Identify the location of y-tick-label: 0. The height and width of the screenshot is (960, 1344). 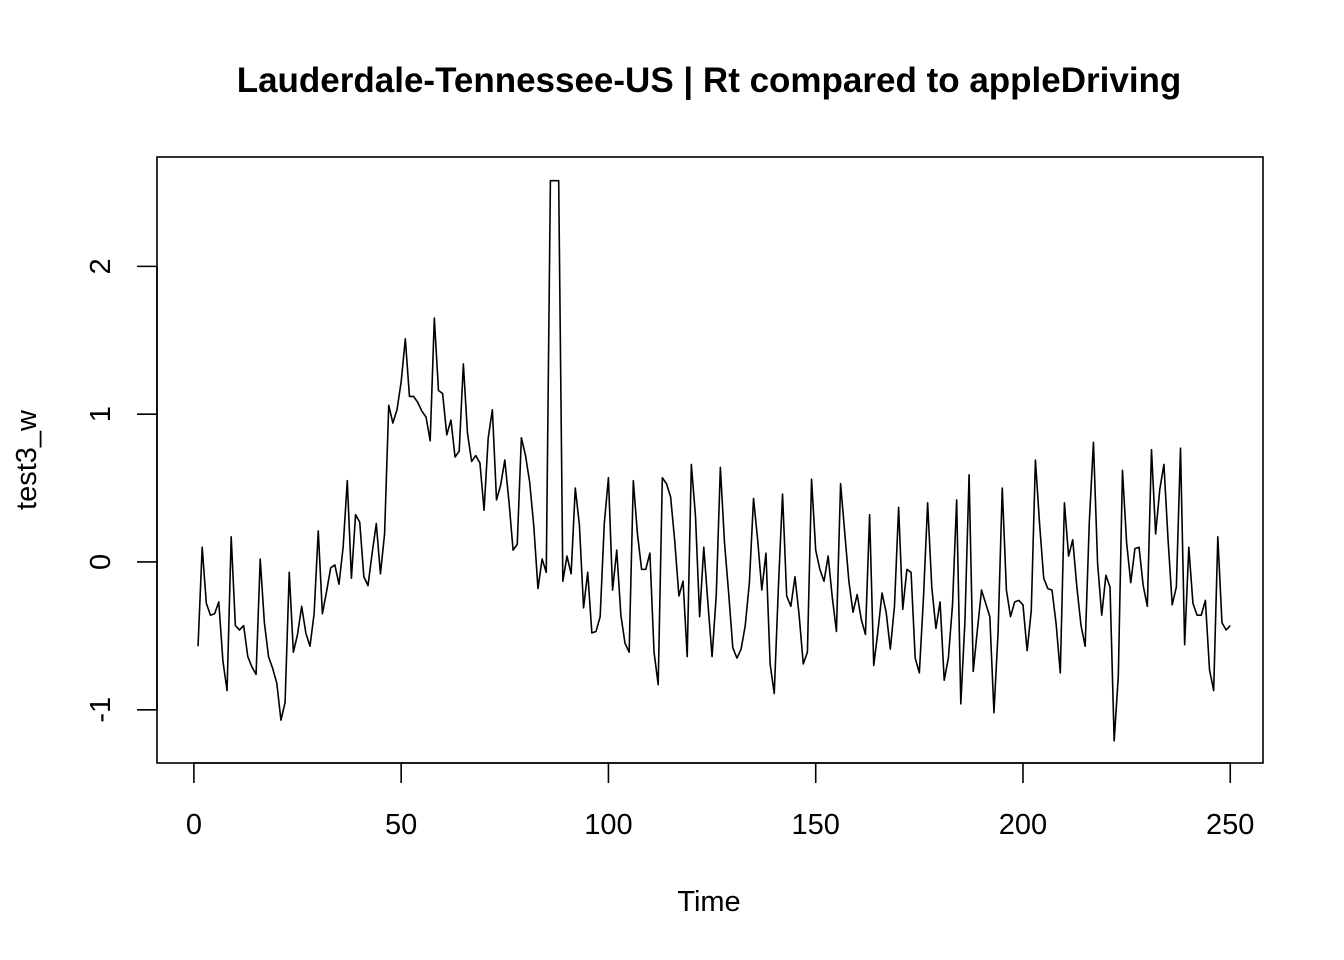
(101, 562).